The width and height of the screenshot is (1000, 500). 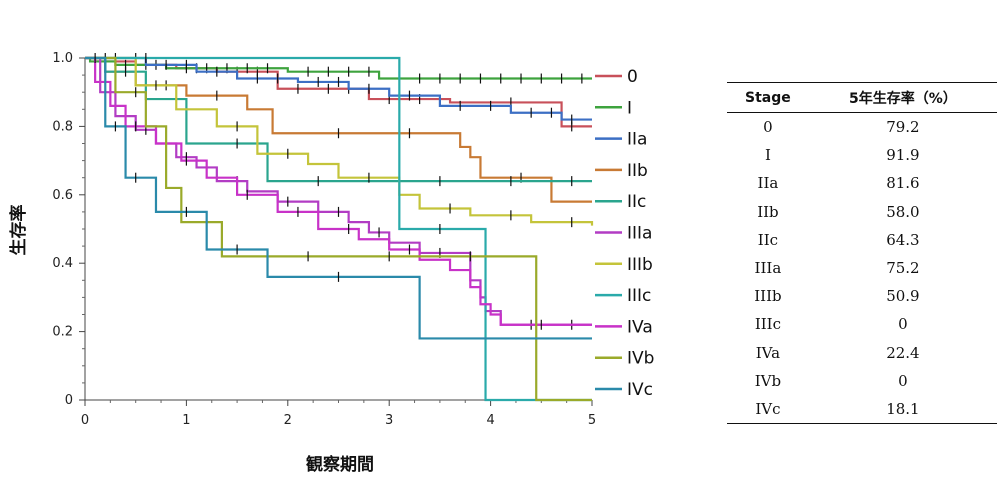 I want to click on legend-item: I, so click(x=613, y=108).